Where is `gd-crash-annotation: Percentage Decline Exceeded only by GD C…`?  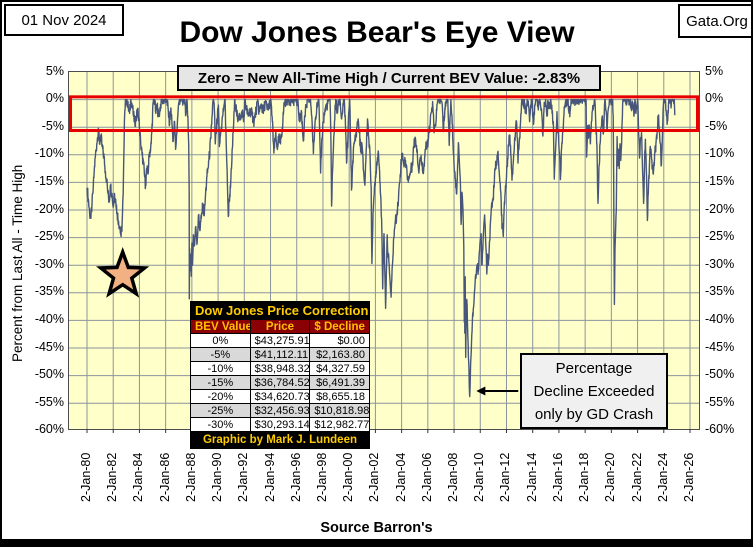 gd-crash-annotation: Percentage Decline Exceeded only by GD C… is located at coordinates (594, 391).